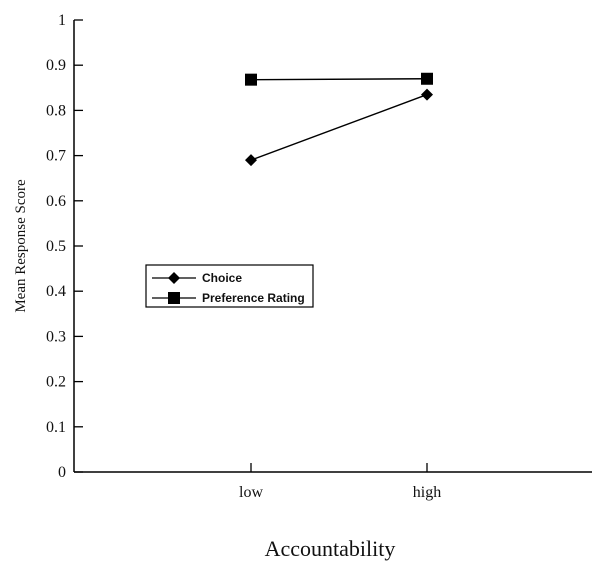  Describe the element at coordinates (21, 246) in the screenshot. I see `y-axis-title: Mean Response Score` at that location.